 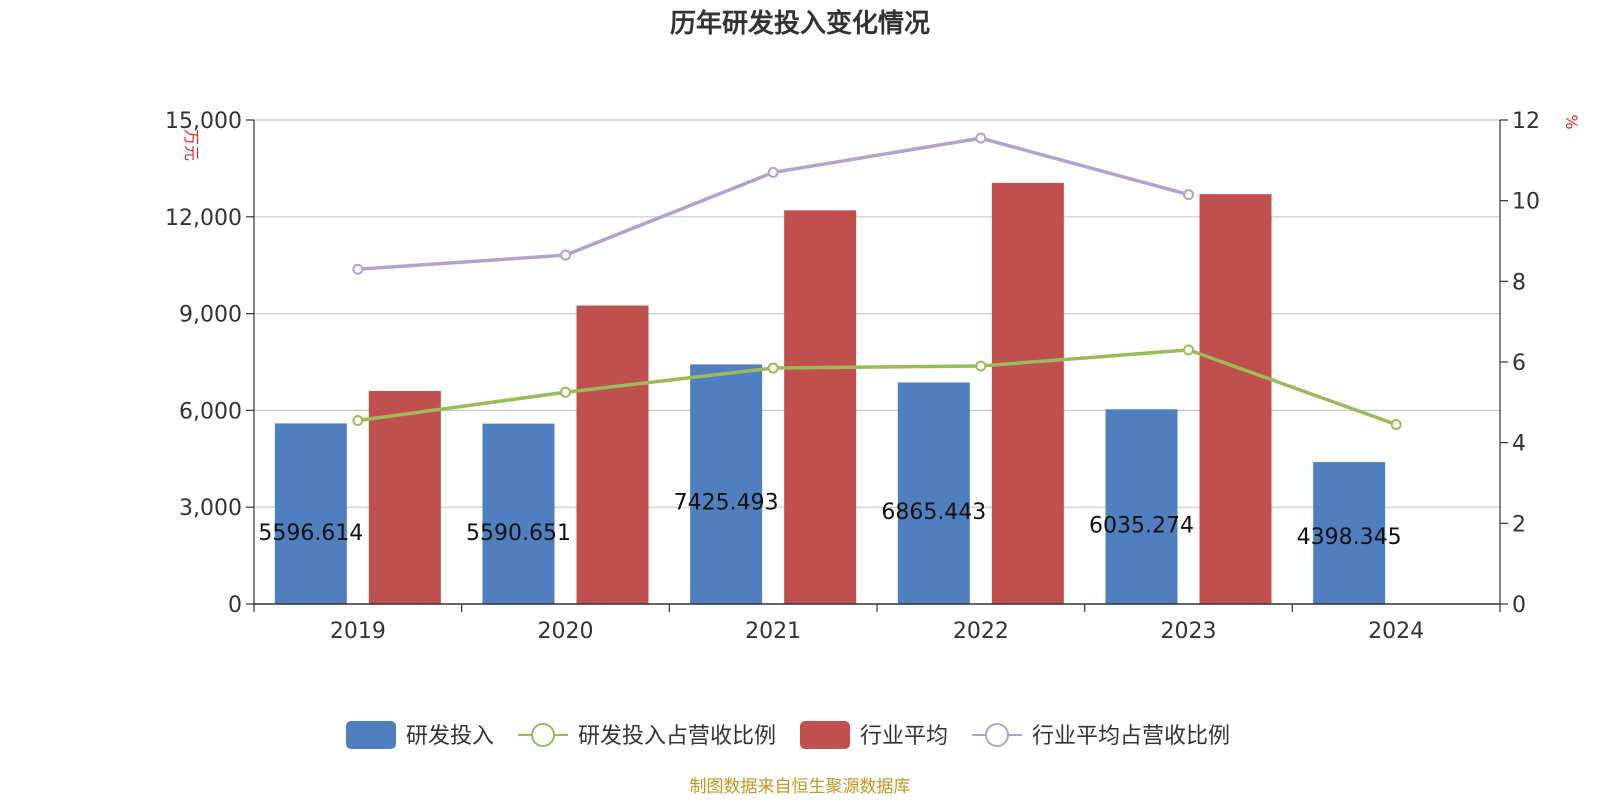 What do you see at coordinates (566, 631) in the screenshot?
I see `x-tick-label: 2020` at bounding box center [566, 631].